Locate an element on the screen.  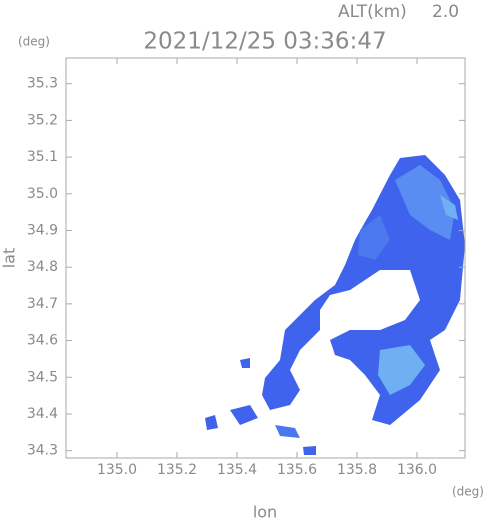
y-tick-label: 34.8 is located at coordinates (42, 267).